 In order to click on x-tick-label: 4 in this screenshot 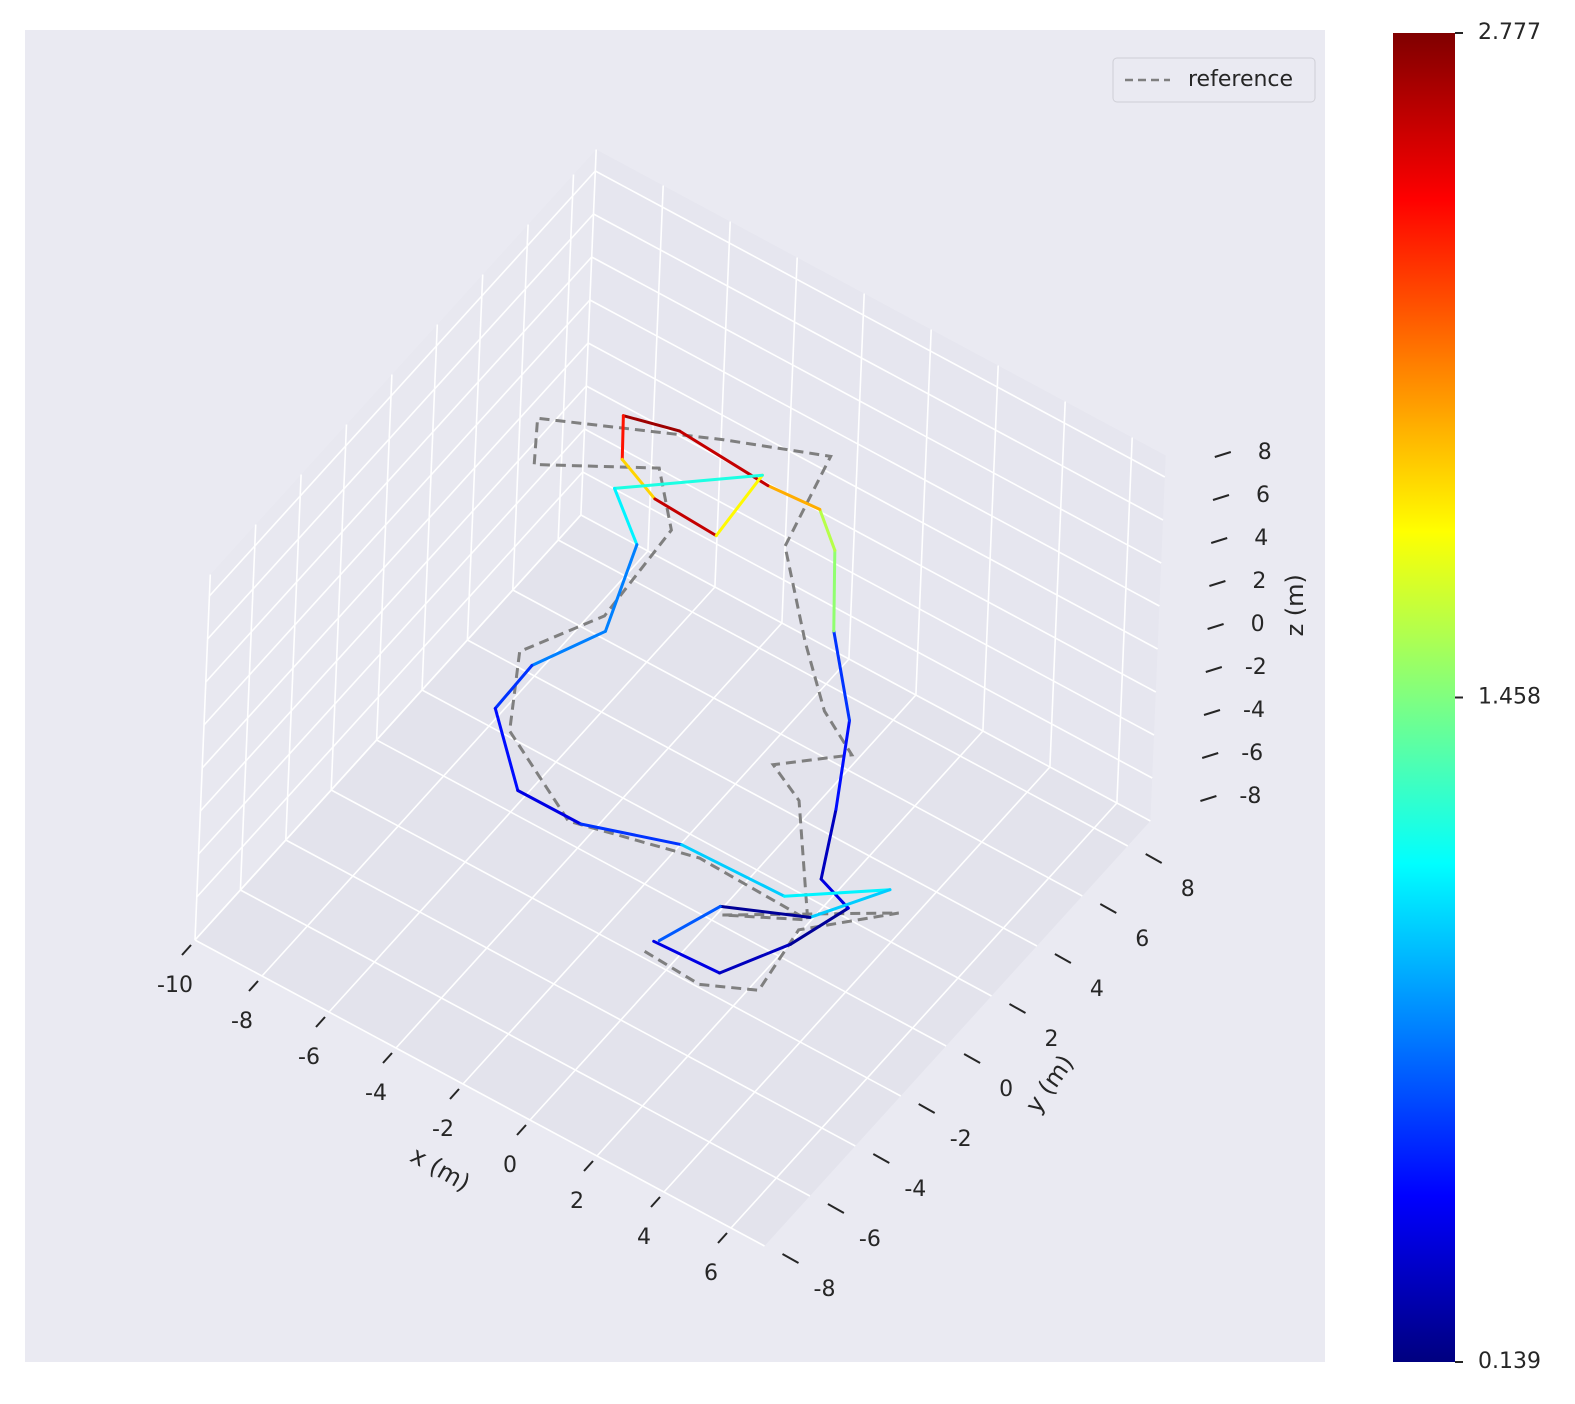, I will do `click(644, 1237)`.